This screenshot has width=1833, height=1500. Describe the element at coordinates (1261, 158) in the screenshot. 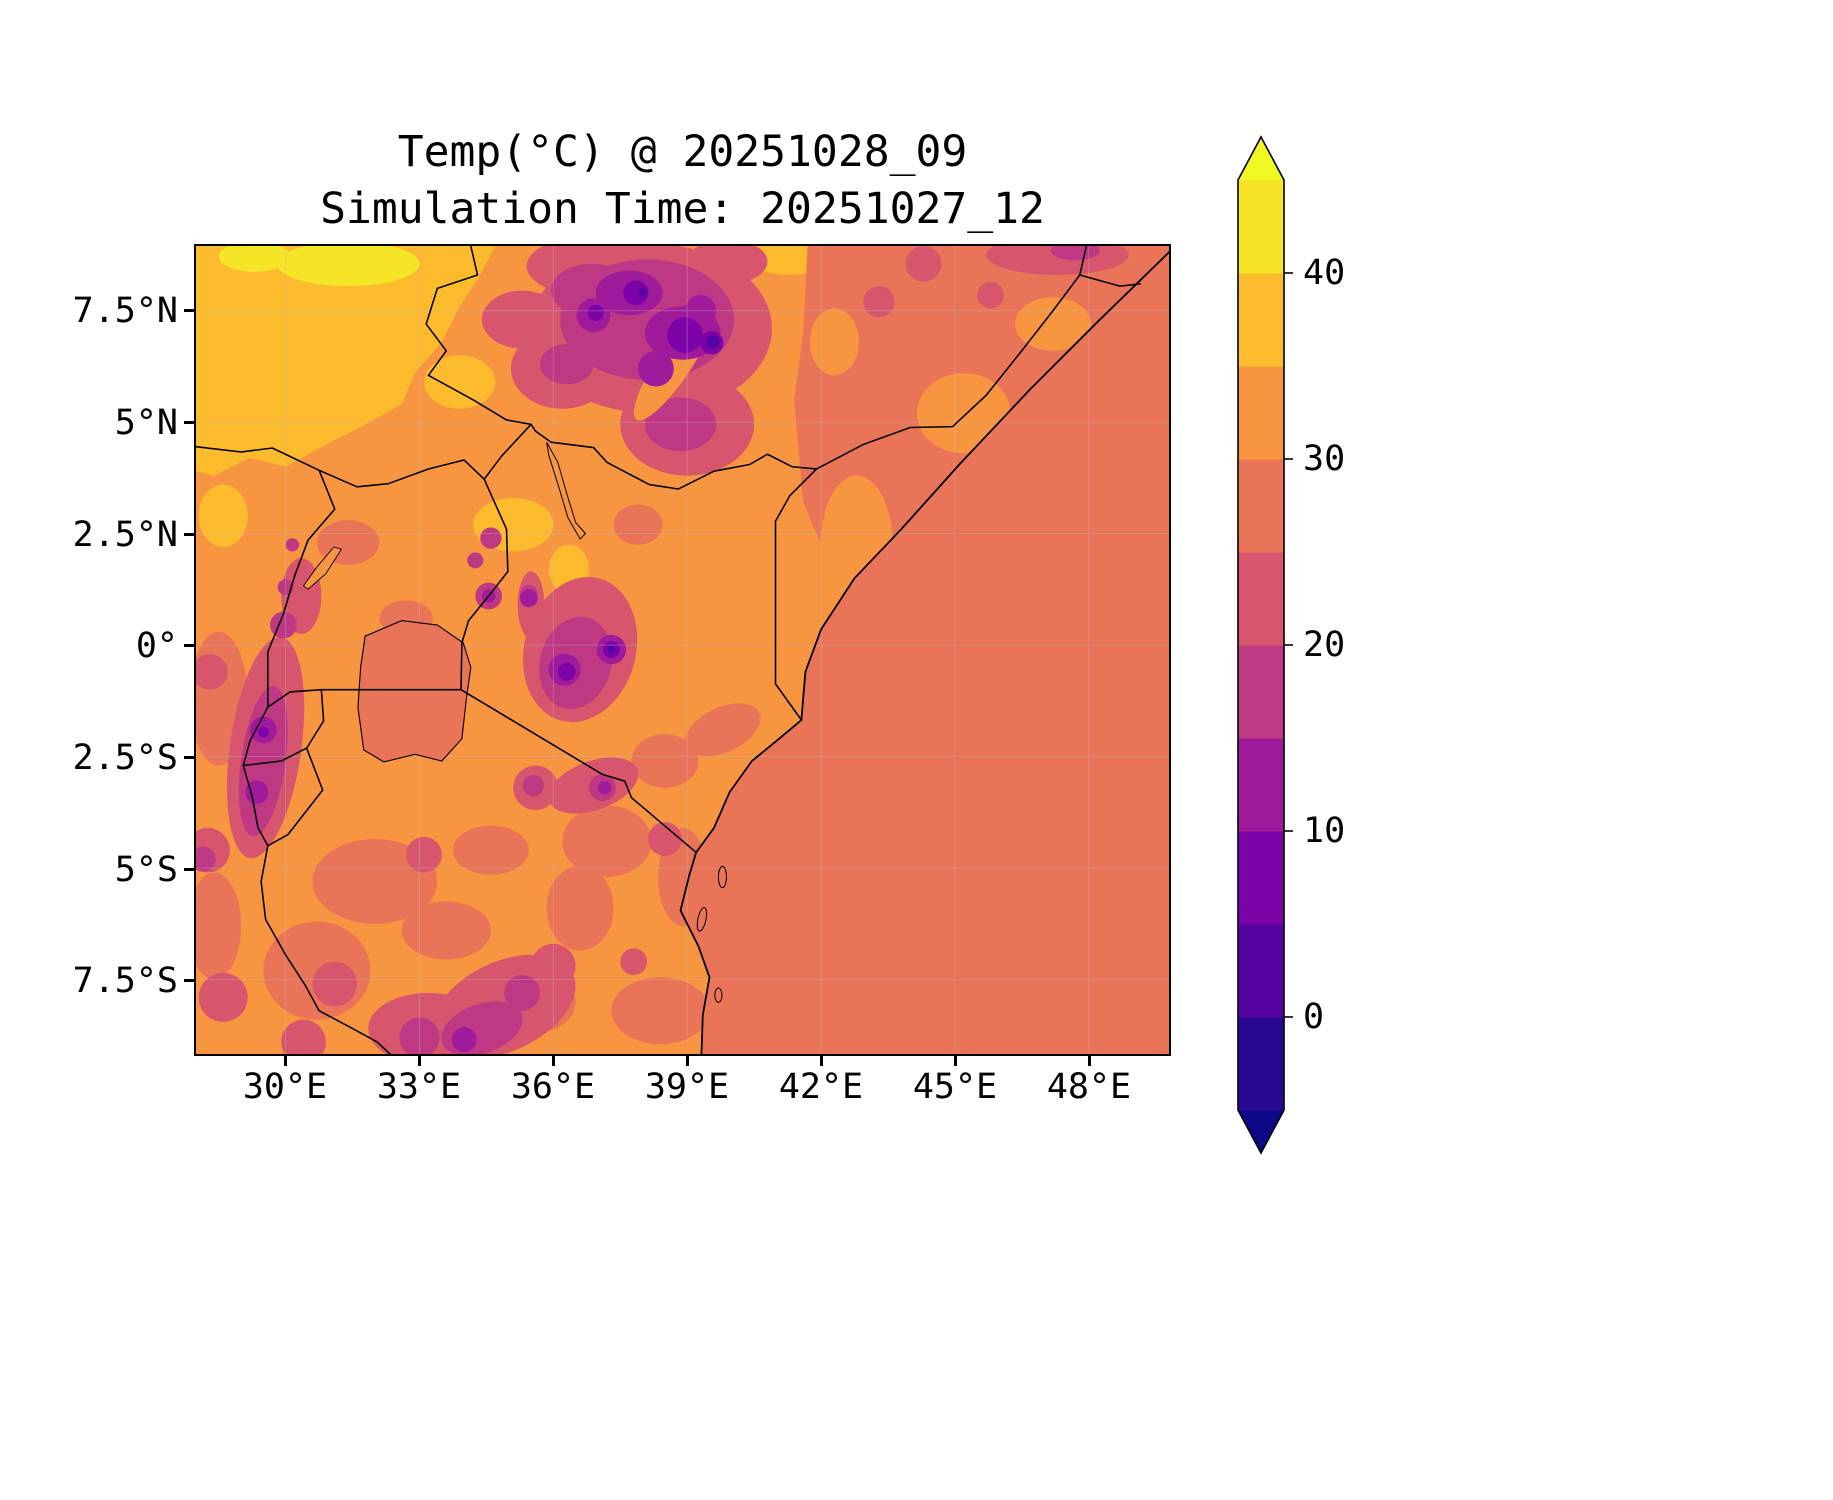

I see `colorbar-over-arrow` at that location.